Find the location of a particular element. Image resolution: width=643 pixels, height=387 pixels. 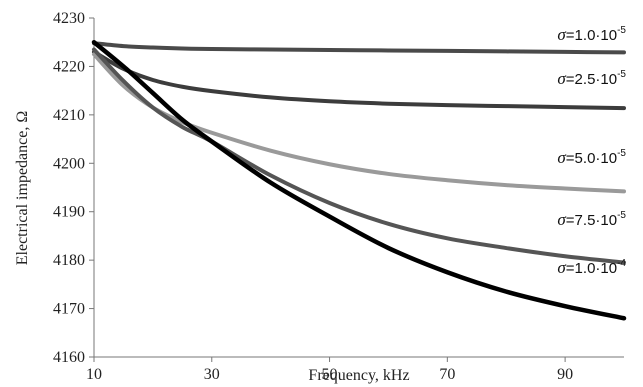

x-tick-label: 10 is located at coordinates (94, 374).